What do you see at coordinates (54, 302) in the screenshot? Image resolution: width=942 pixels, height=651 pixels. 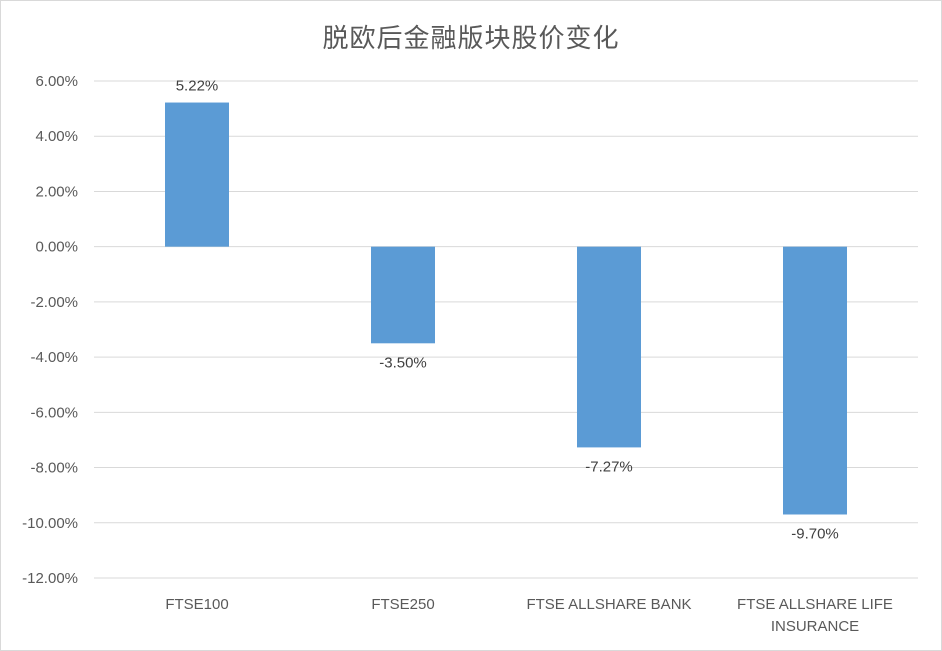 I see `y-tick-label: -2.00%` at bounding box center [54, 302].